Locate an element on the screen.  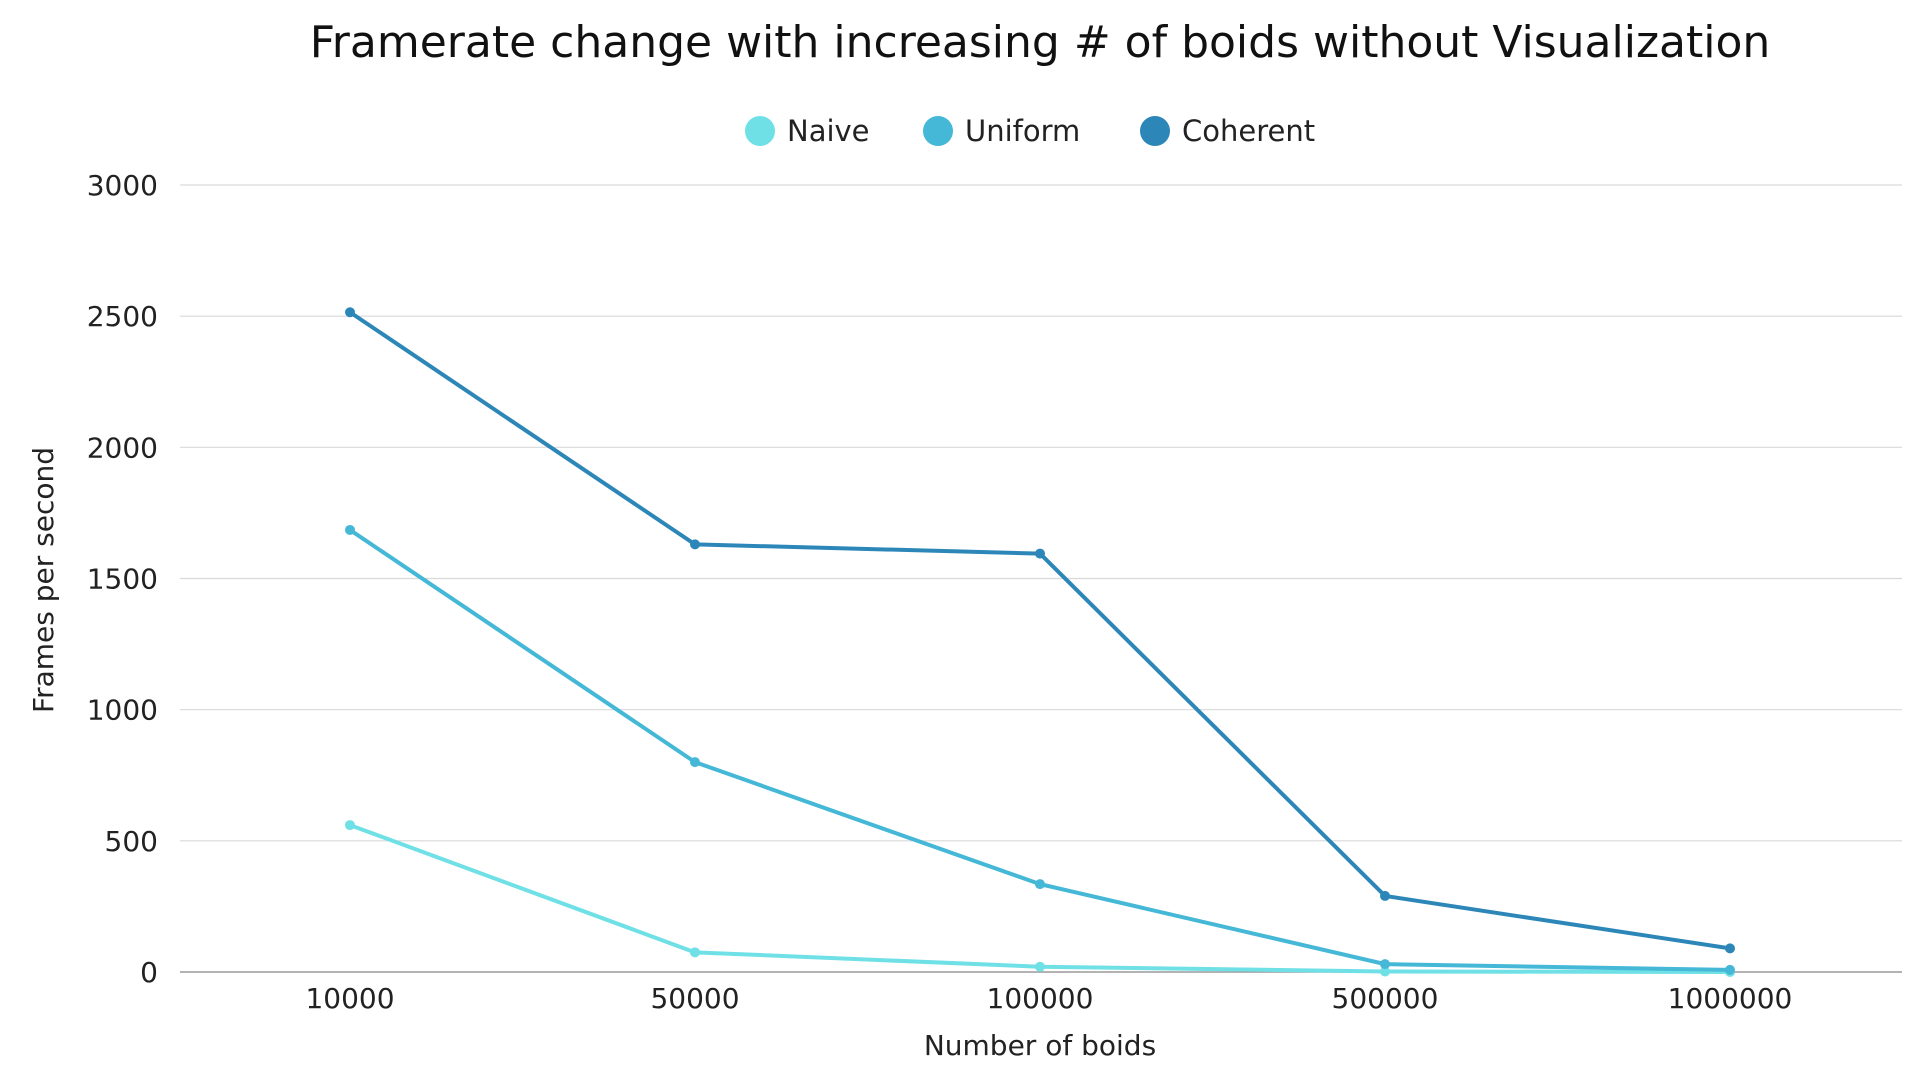
y-tick-label: 3000 is located at coordinates (122, 185).